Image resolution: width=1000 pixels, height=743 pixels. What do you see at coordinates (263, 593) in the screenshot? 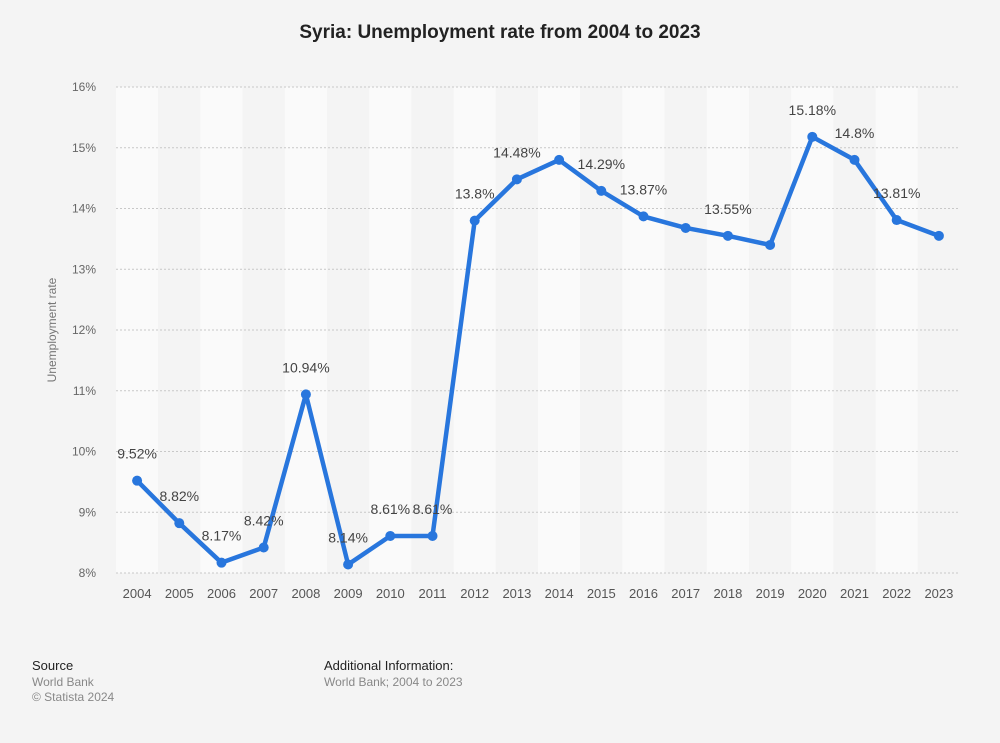
I see `x-tick-label: 2007` at bounding box center [263, 593].